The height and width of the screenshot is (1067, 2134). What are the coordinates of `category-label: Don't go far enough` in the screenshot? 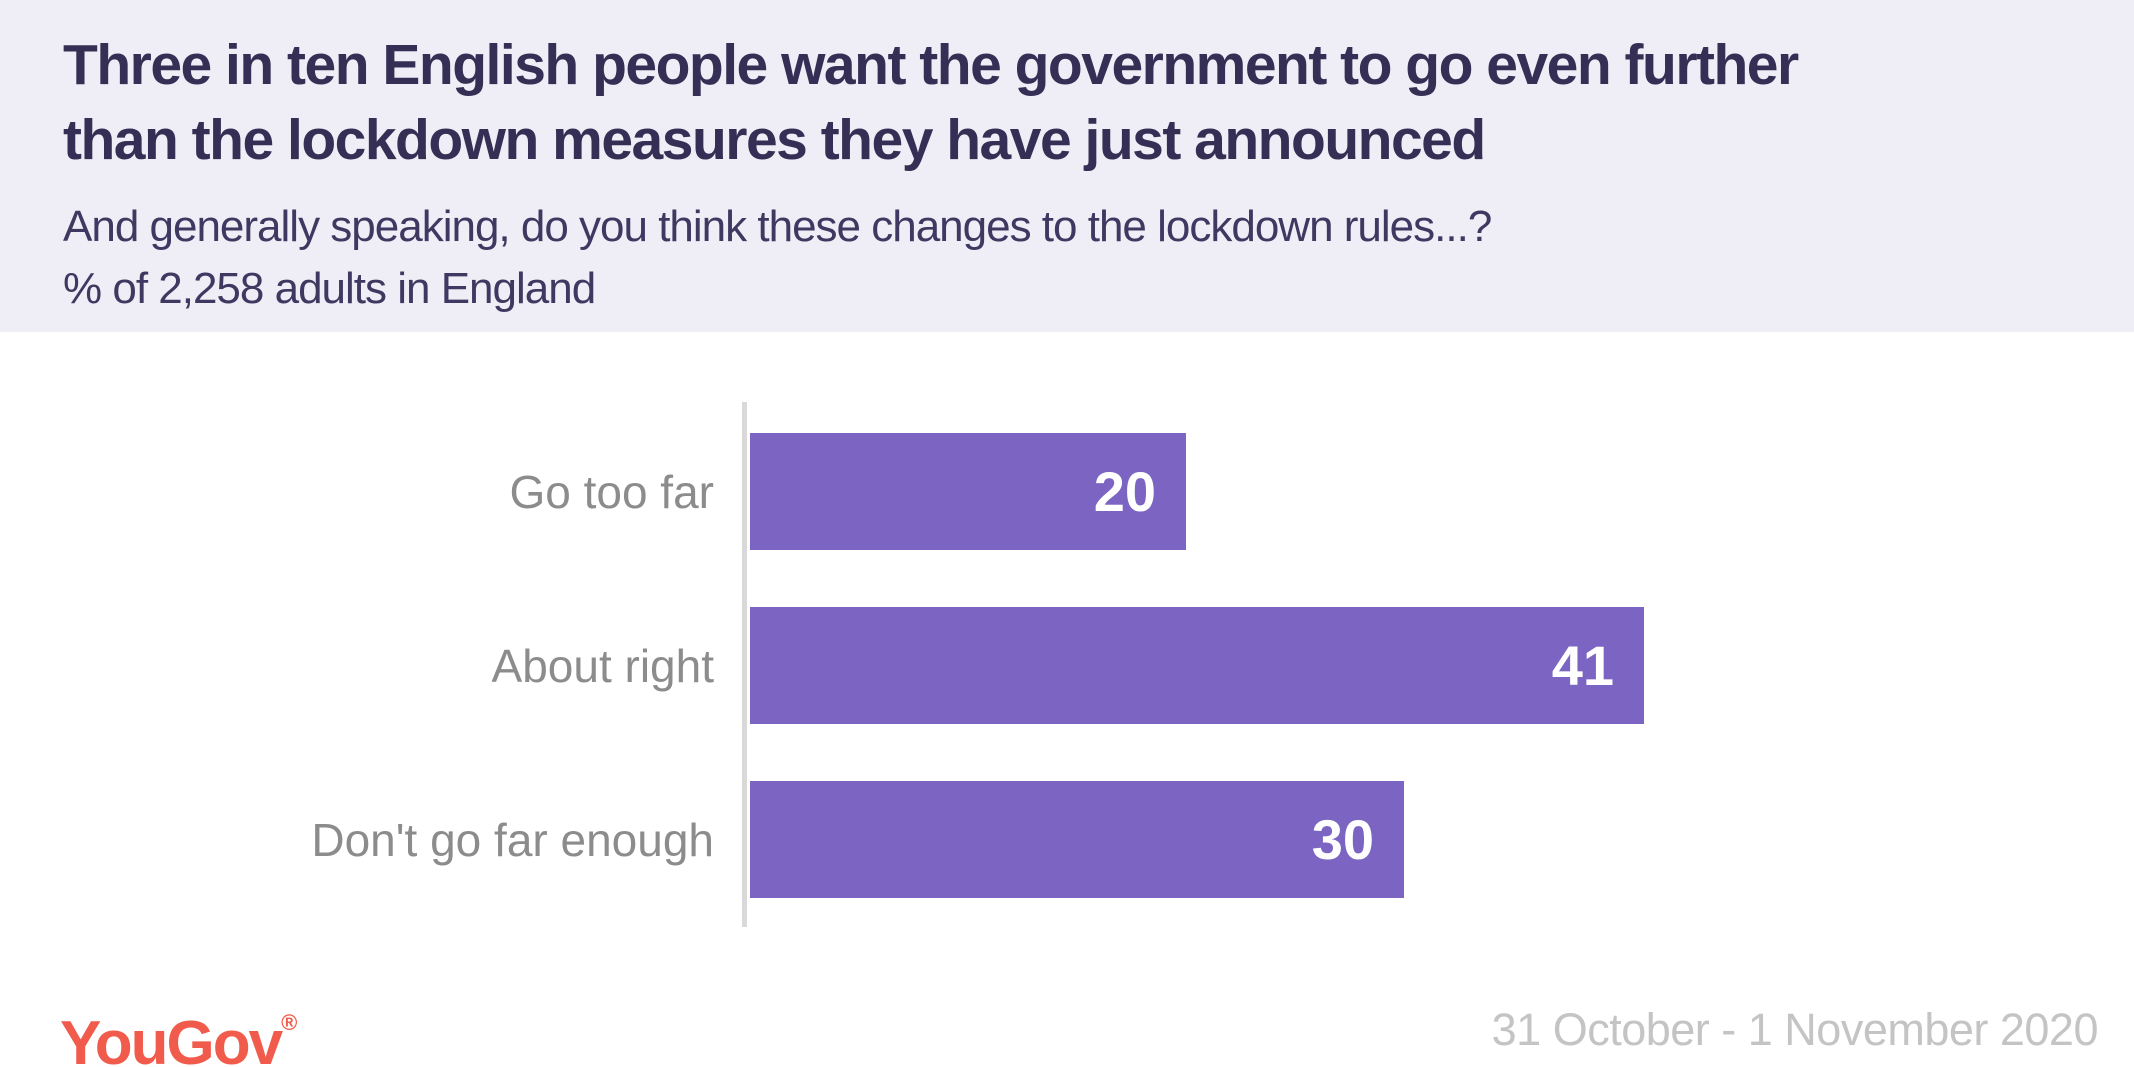 It's located at (512, 839).